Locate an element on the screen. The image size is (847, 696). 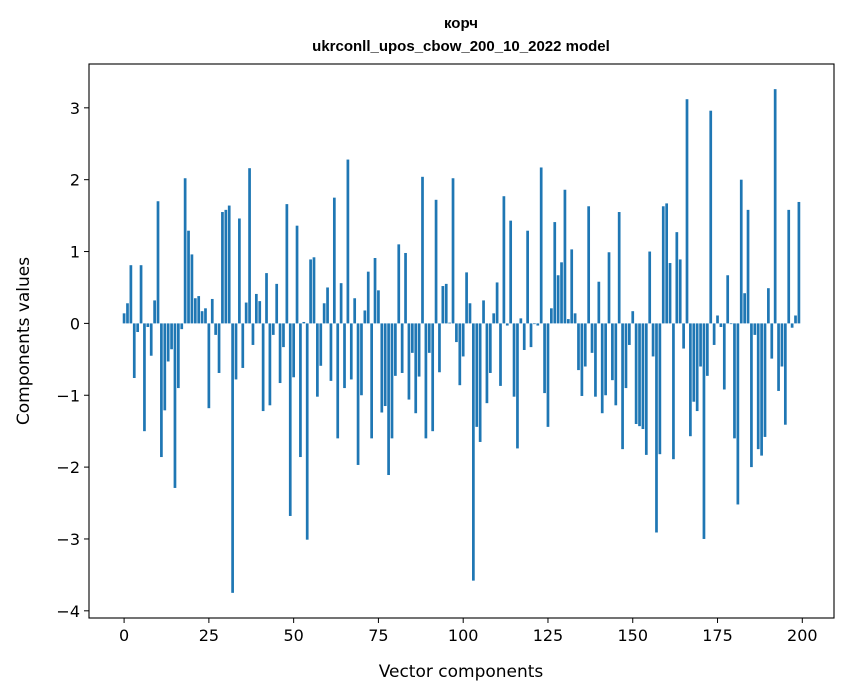
x-tick-label: 25 is located at coordinates (209, 635).